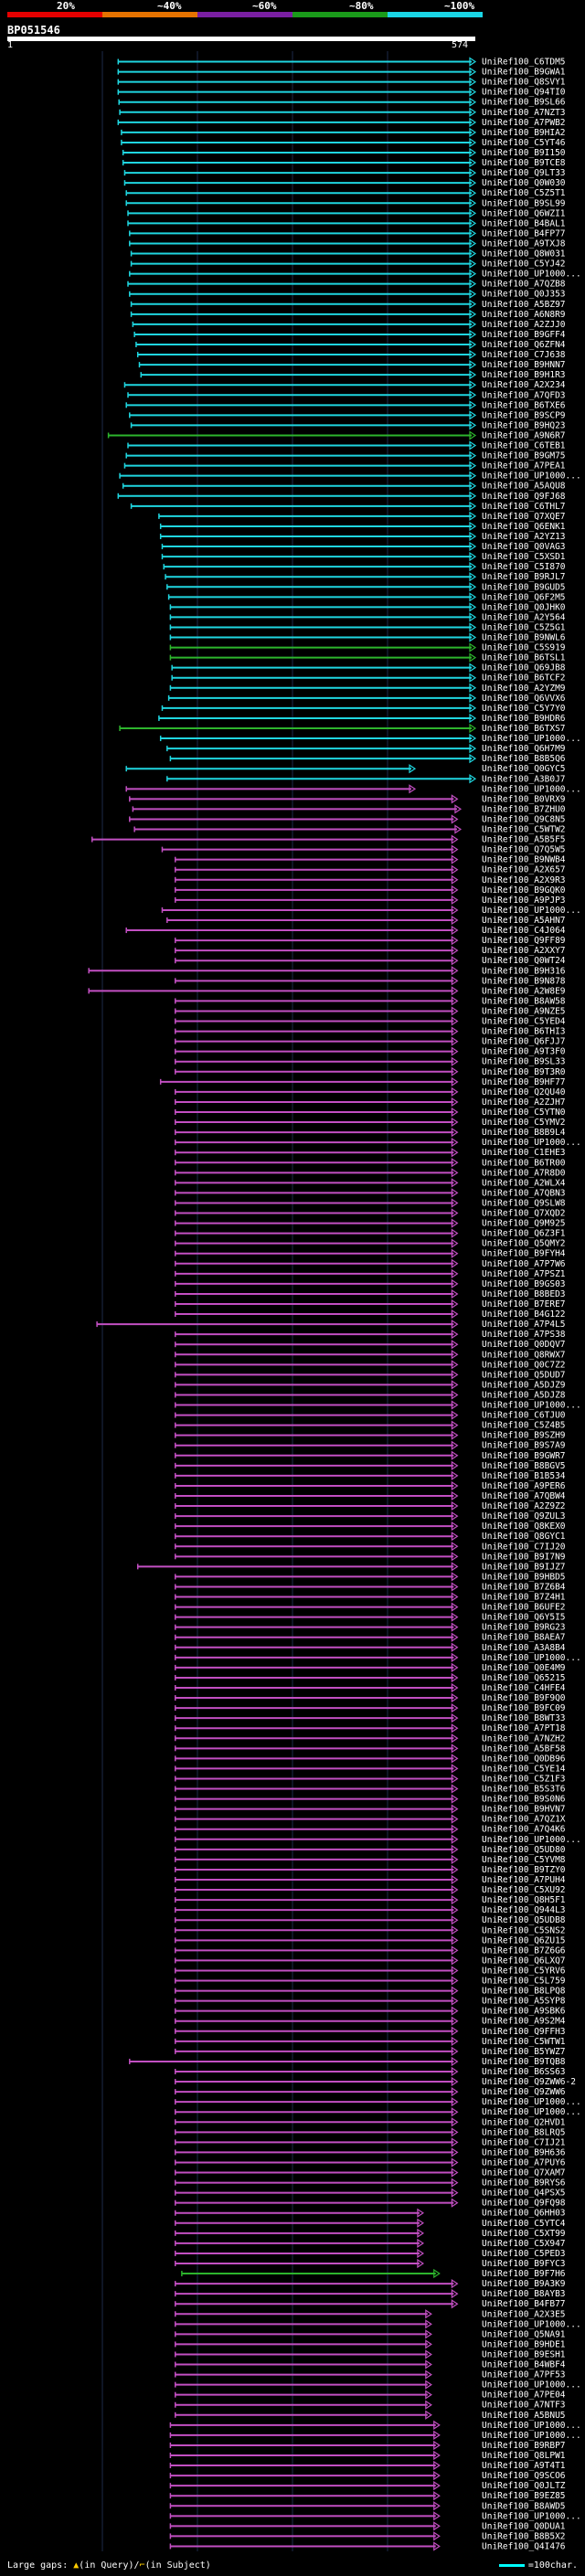 The height and width of the screenshot is (2576, 585). Describe the element at coordinates (349, 324) in the screenshot. I see `hit-row: UniRef100_A2ZJJ0` at that location.